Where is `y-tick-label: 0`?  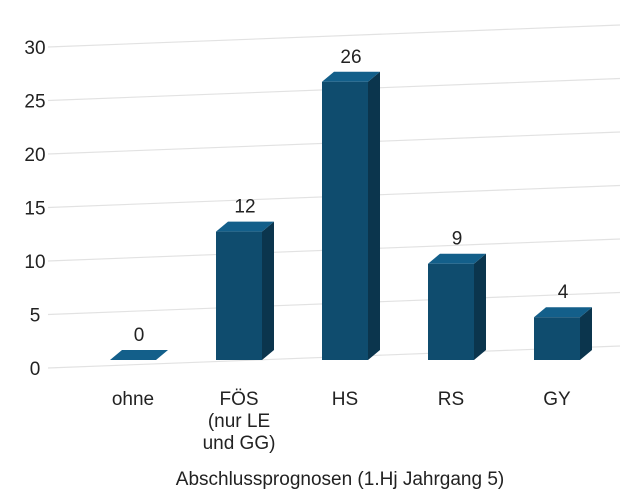
y-tick-label: 0 is located at coordinates (35, 369).